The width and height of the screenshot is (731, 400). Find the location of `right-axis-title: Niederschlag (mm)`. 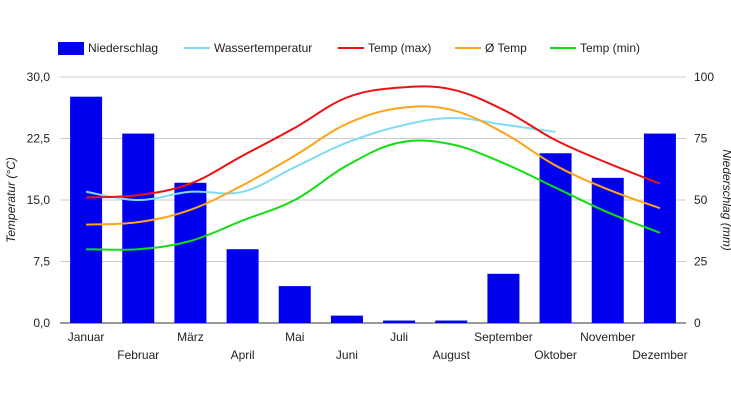

right-axis-title: Niederschlag (mm) is located at coordinates (725, 199).